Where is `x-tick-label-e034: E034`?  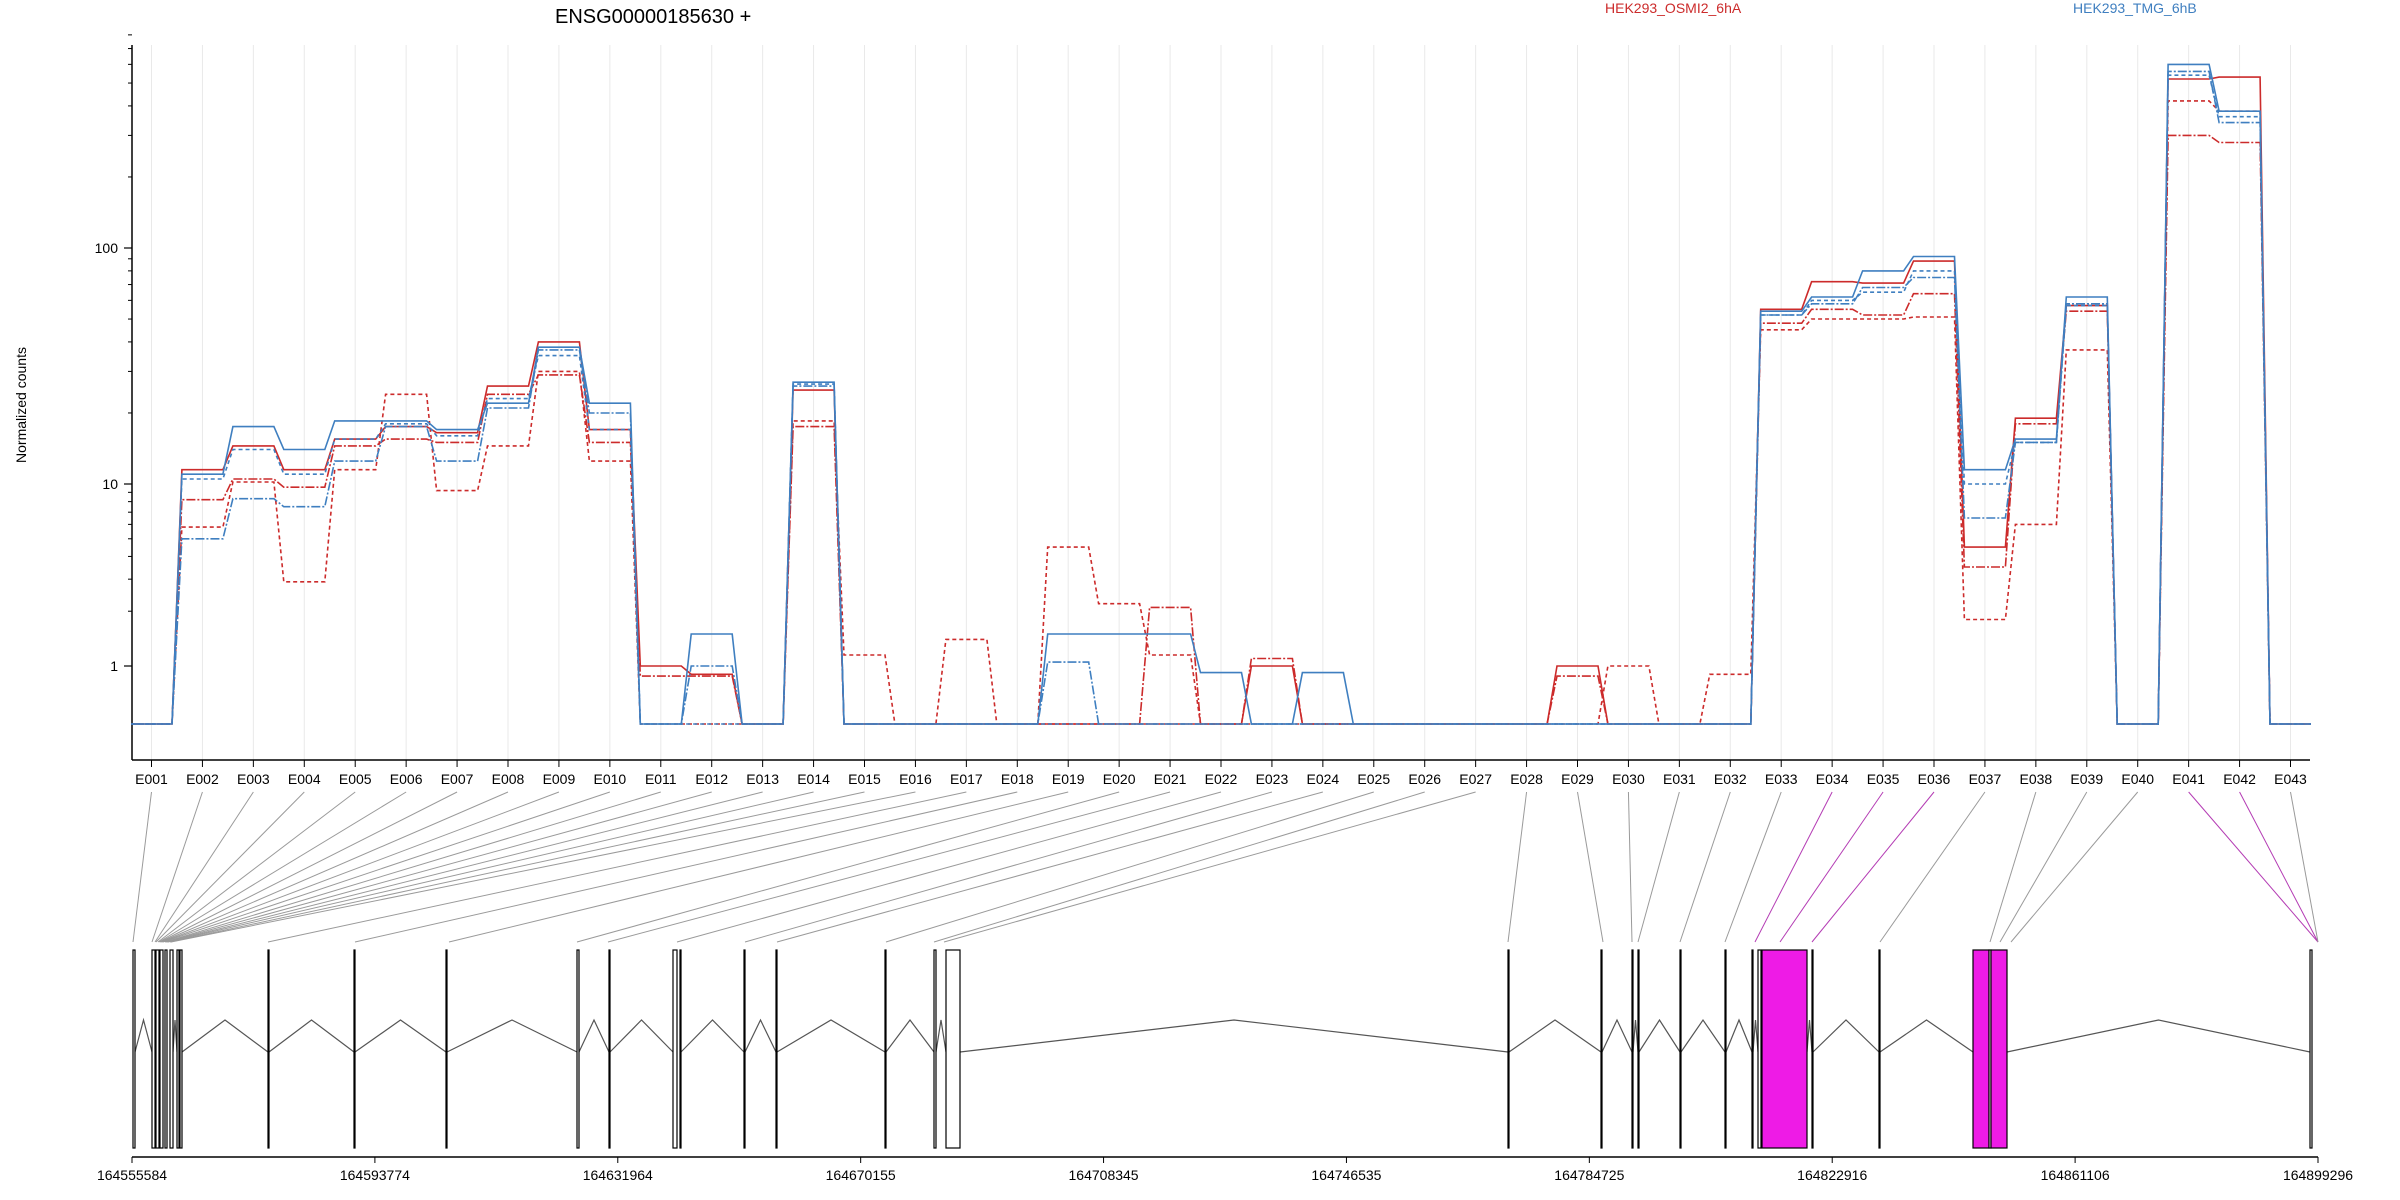
x-tick-label-e034: E034 is located at coordinates (1832, 779).